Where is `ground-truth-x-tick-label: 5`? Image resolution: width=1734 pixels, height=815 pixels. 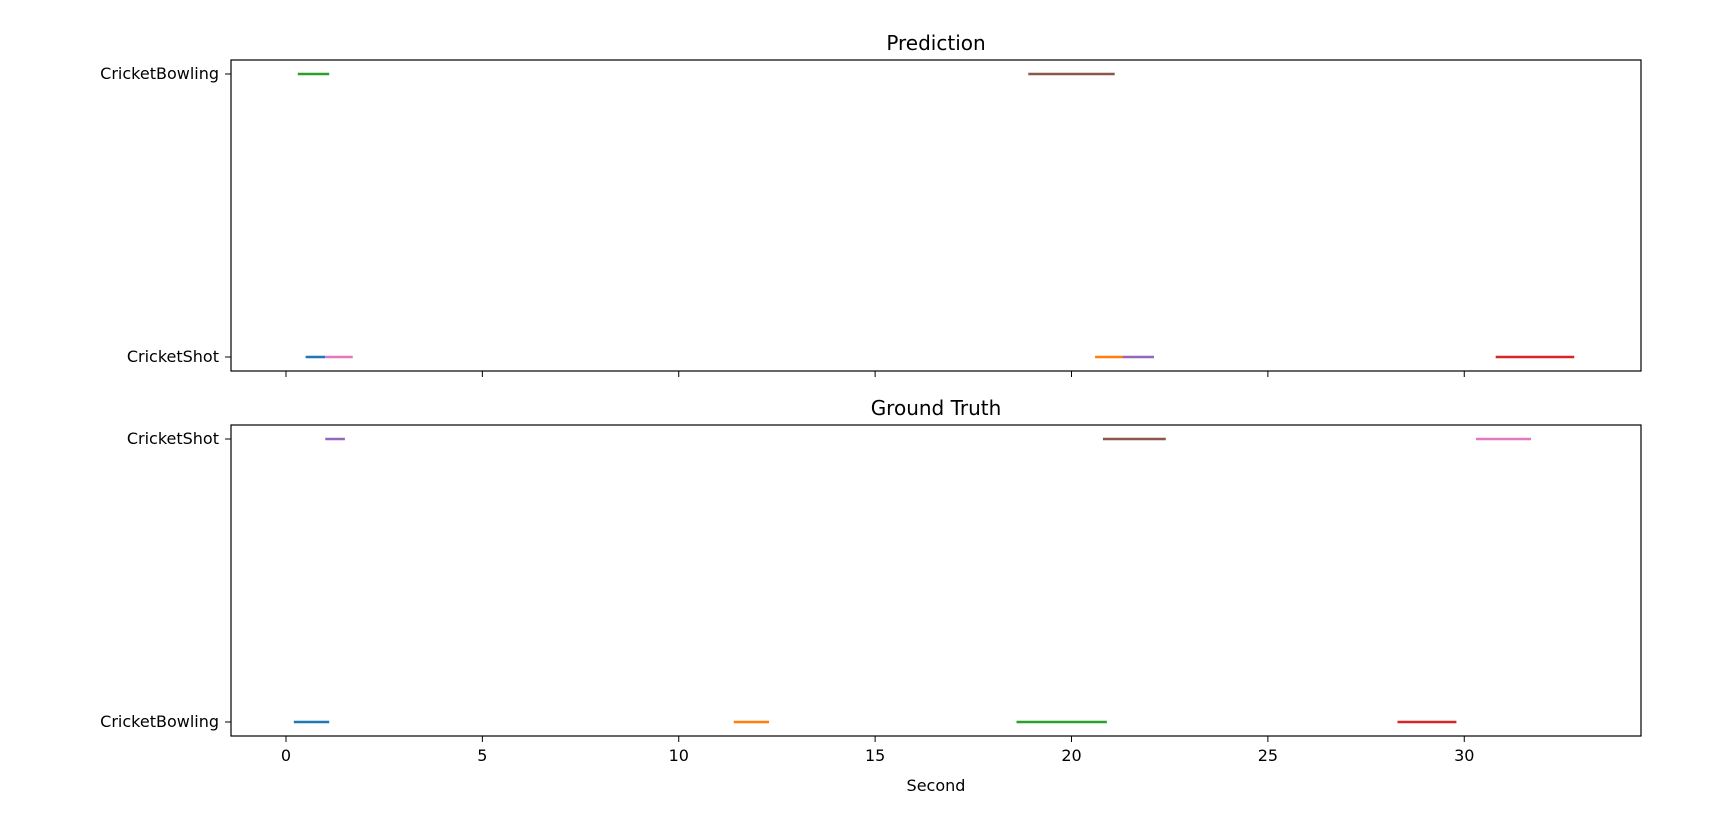 ground-truth-x-tick-label: 5 is located at coordinates (482, 755).